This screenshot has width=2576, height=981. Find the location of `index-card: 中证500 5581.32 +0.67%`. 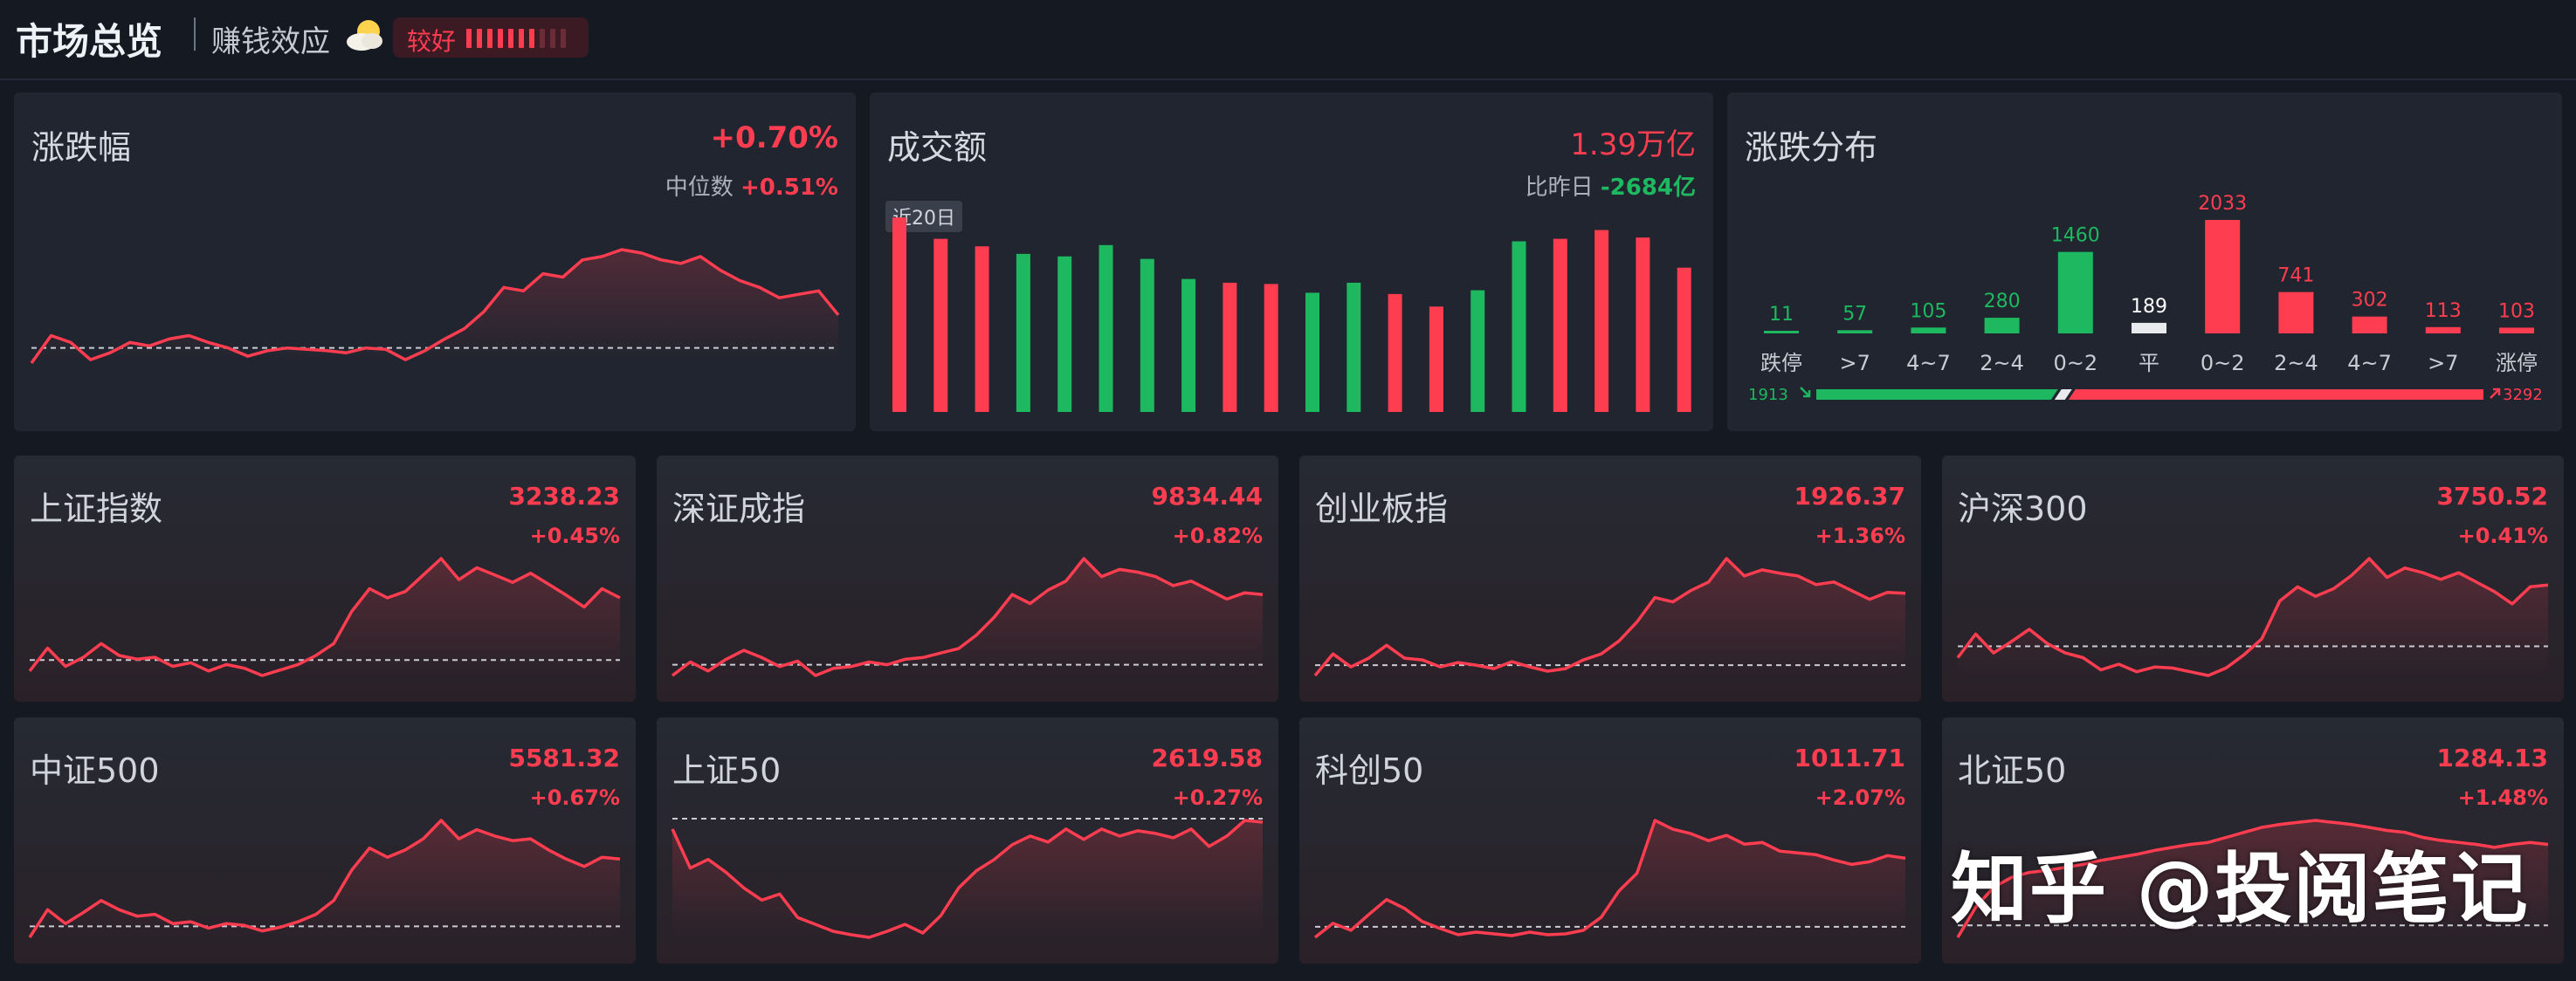

index-card: 中证500 5581.32 +0.67% is located at coordinates (325, 840).